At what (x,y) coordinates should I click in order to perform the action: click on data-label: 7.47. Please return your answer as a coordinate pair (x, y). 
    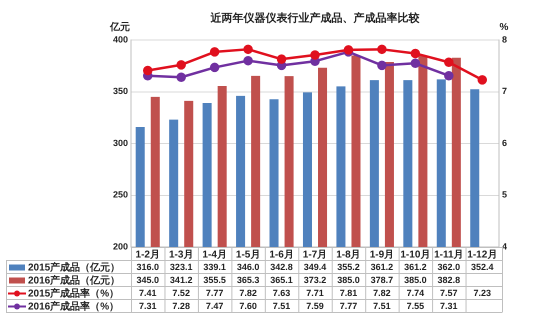
    Looking at the image, I should click on (215, 305).